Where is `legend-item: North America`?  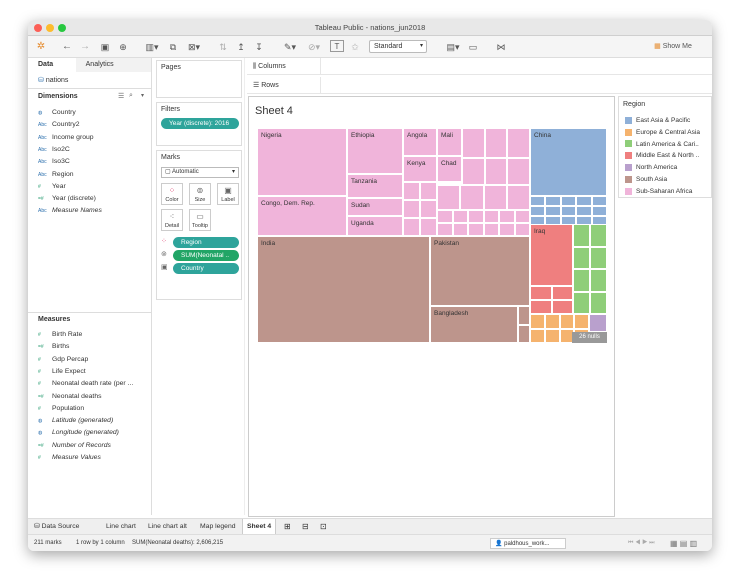
legend-item: North America is located at coordinates (651, 167).